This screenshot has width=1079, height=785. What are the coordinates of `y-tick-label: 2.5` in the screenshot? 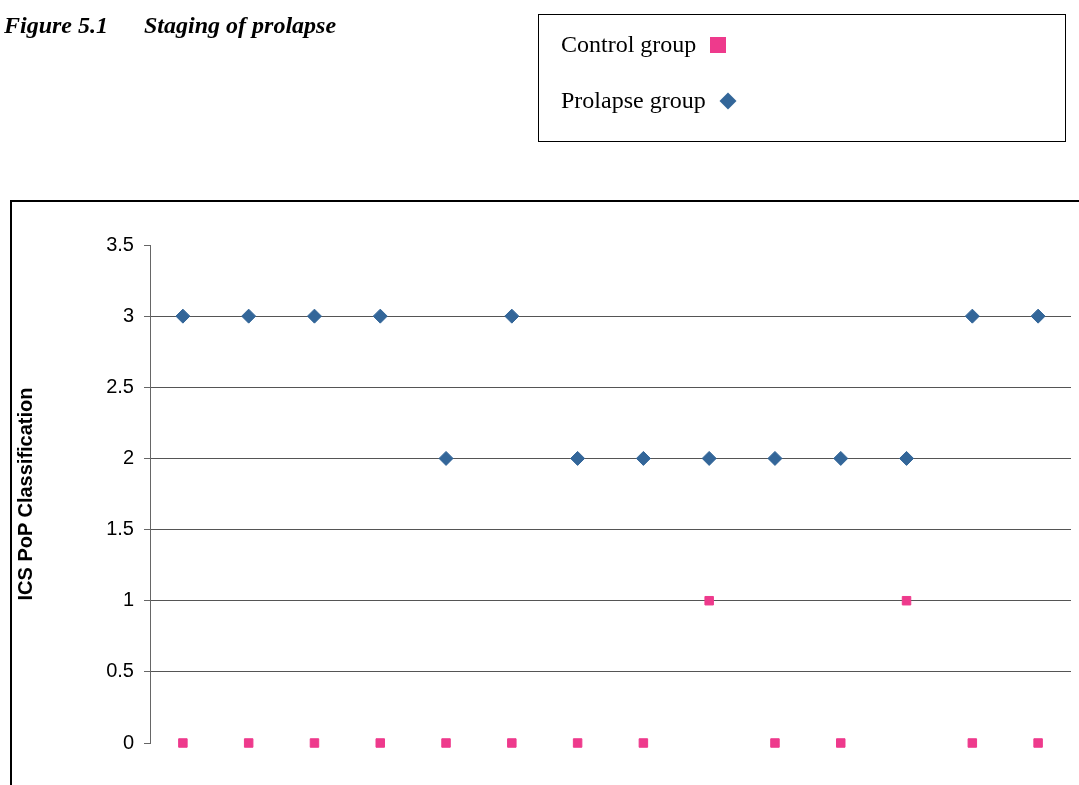 It's located at (120, 385).